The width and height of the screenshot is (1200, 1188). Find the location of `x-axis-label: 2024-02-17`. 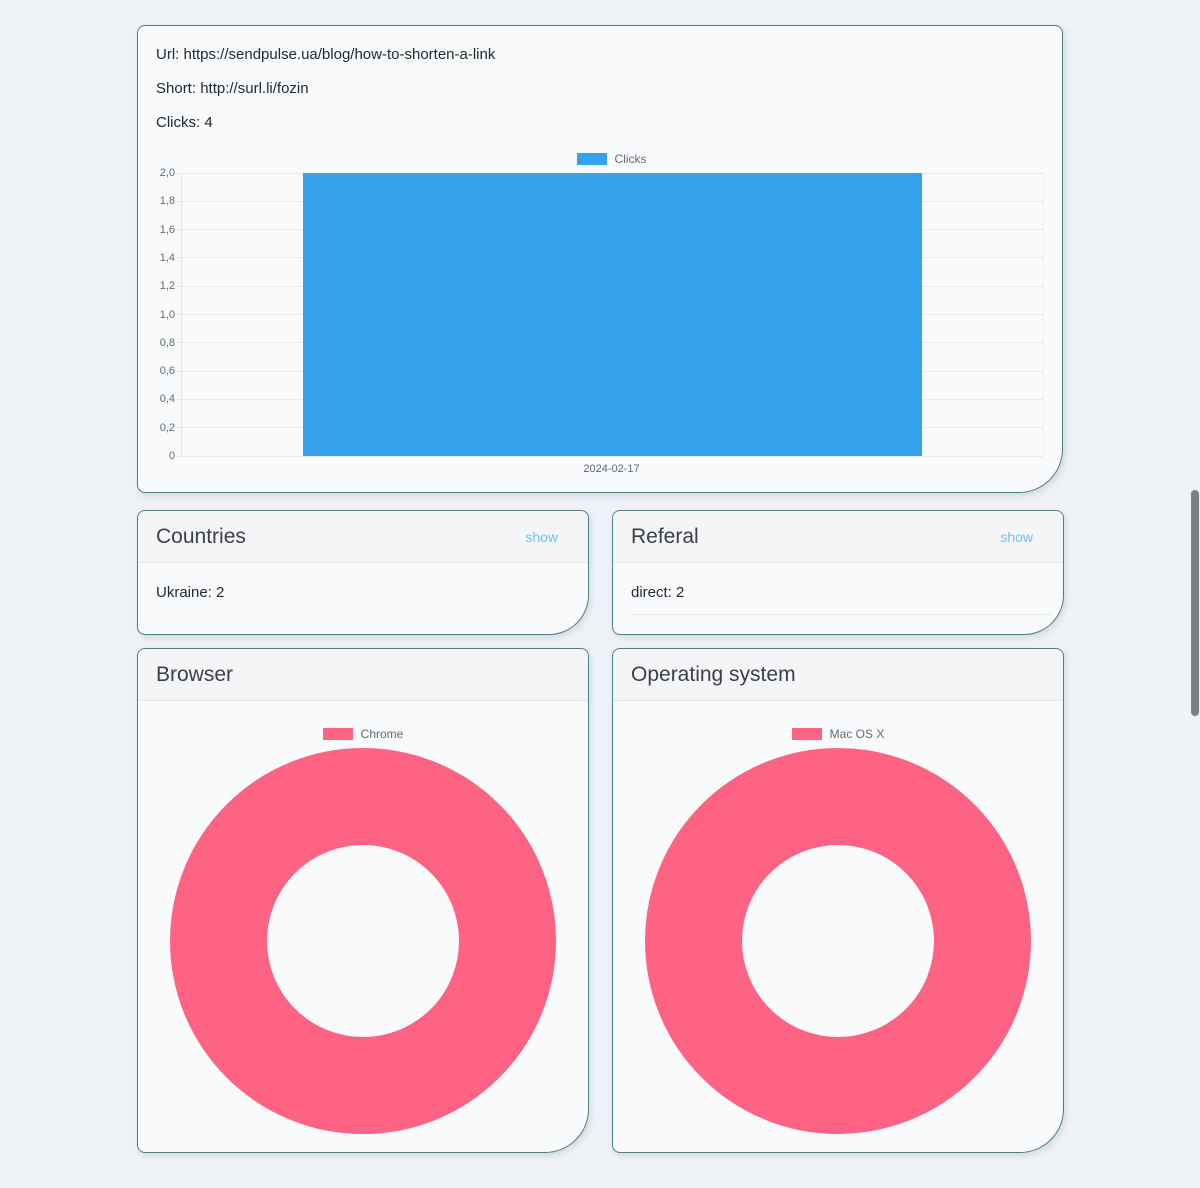

x-axis-label: 2024-02-17 is located at coordinates (611, 469).